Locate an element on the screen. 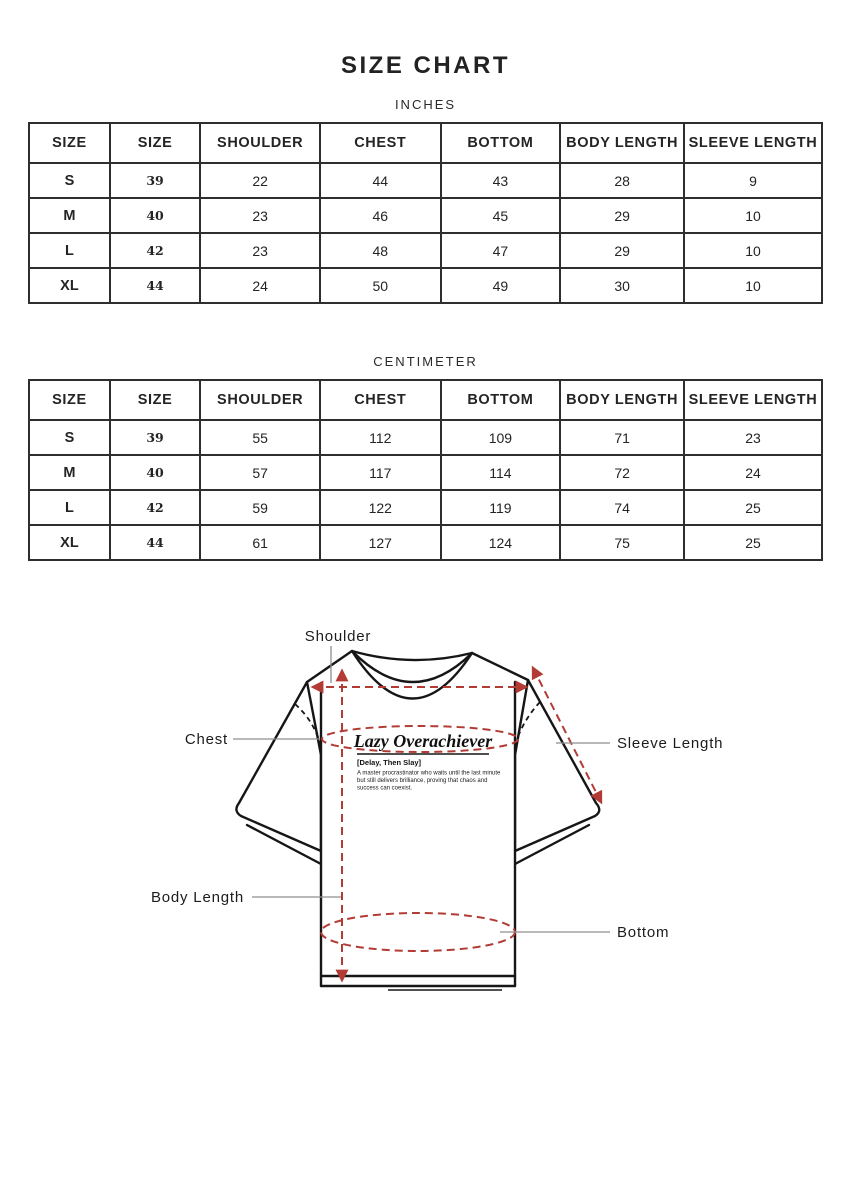 The image size is (851, 1200). right-shoulder-slope is located at coordinates (500, 666).